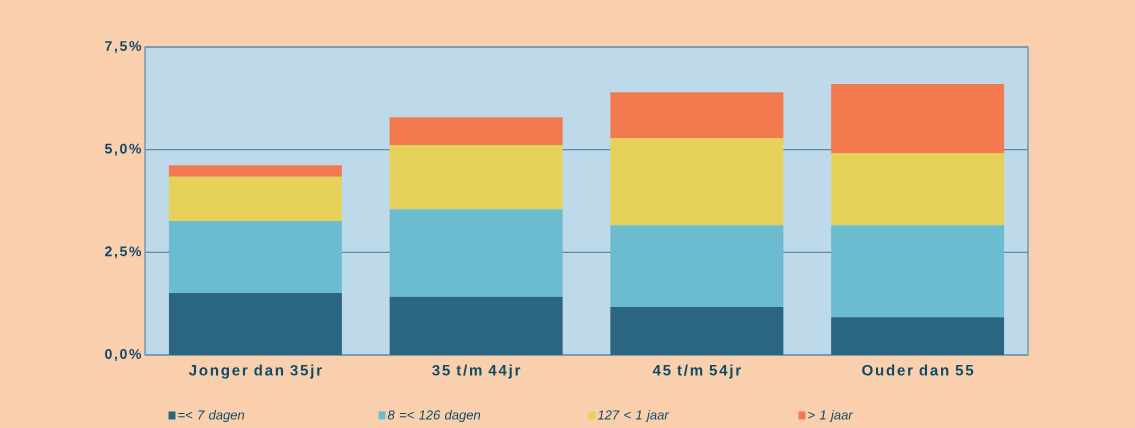 The height and width of the screenshot is (428, 1135). I want to click on x-tick-label: 45 t/m 54jr, so click(696, 371).